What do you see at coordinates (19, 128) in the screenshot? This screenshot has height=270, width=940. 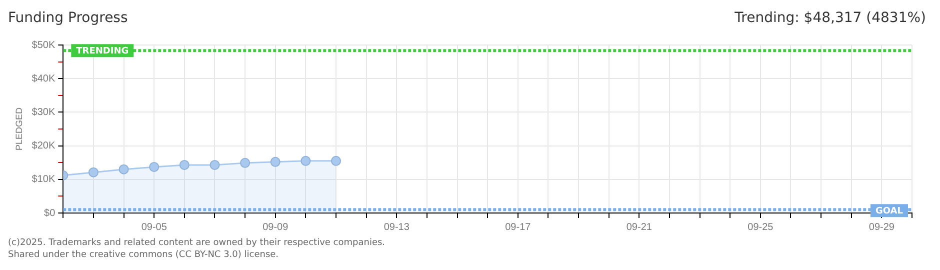 I see `y-axis-title: PLEDGED` at bounding box center [19, 128].